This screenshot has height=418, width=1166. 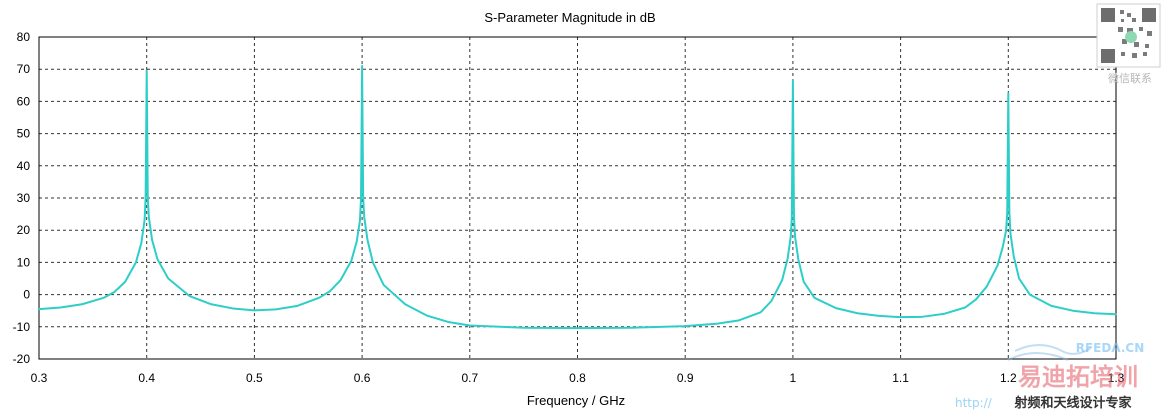 I want to click on y-tick-label: 60, so click(x=24, y=101).